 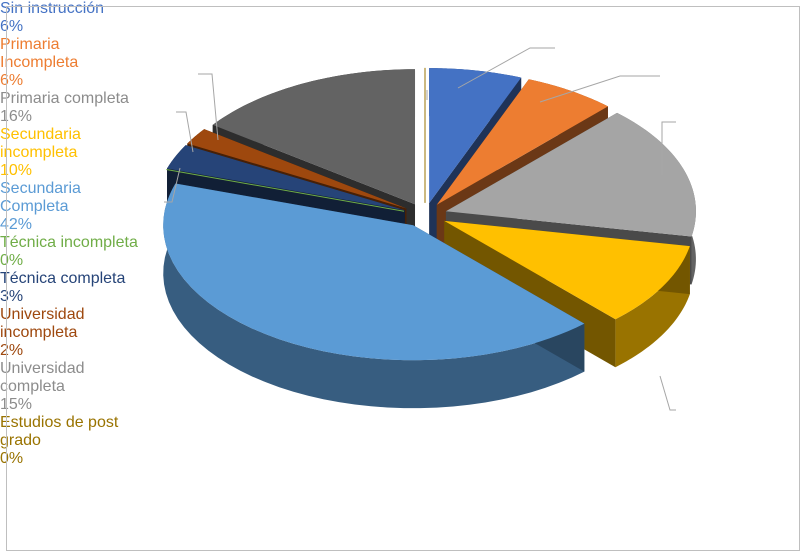 What do you see at coordinates (42, 377) in the screenshot?
I see `category-label: Universidad completa` at bounding box center [42, 377].